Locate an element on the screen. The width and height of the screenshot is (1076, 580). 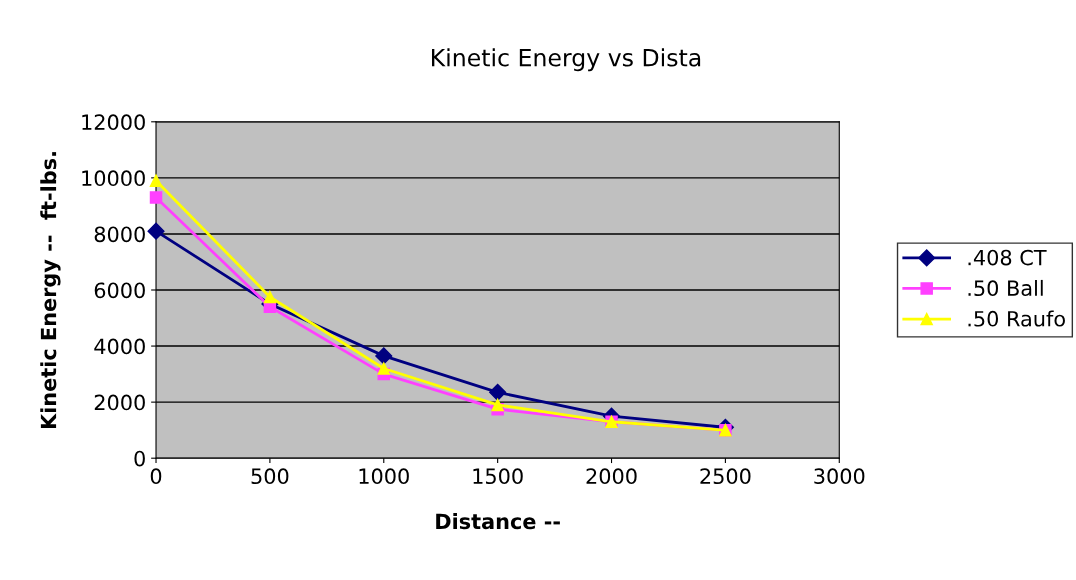
legend-label: .50 Raufo is located at coordinates (1016, 318).